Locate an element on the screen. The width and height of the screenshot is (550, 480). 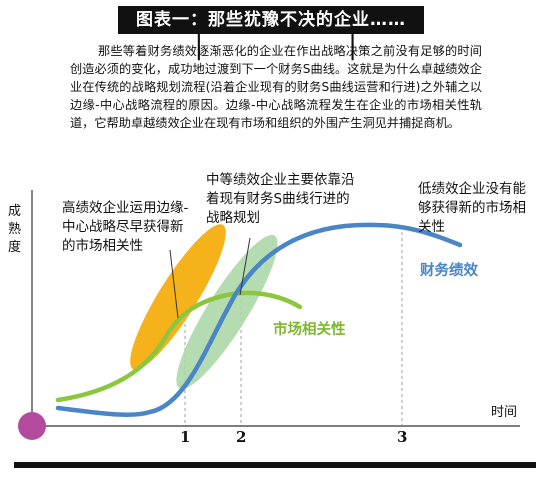
bottom-divider is located at coordinates (275, 465).